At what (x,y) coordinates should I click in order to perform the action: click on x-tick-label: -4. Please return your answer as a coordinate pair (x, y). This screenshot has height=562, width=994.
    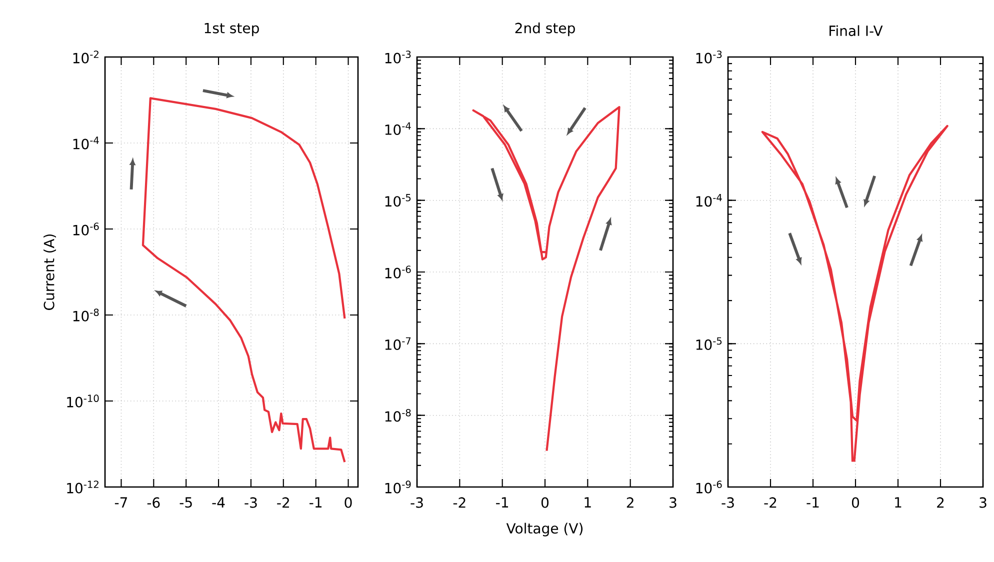
    Looking at the image, I should click on (218, 502).